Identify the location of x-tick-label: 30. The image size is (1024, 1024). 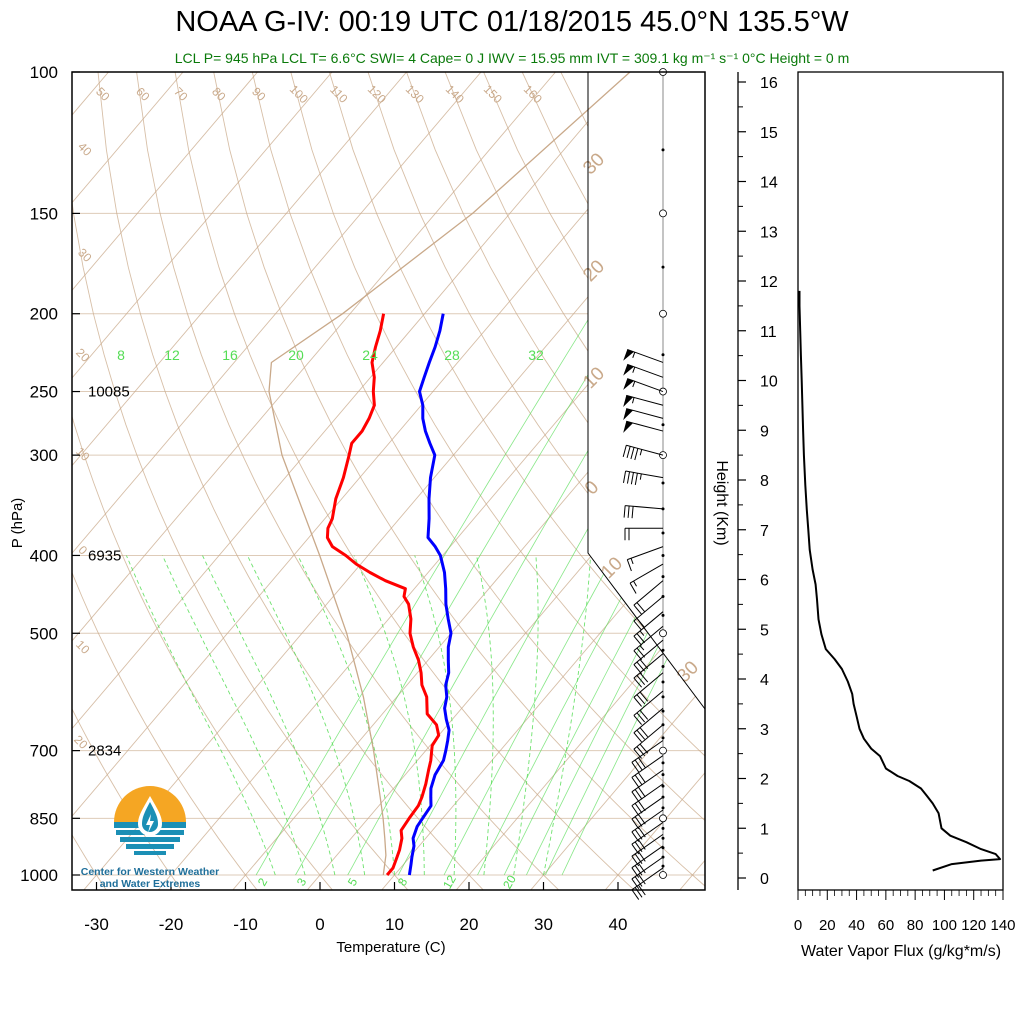
(543, 924).